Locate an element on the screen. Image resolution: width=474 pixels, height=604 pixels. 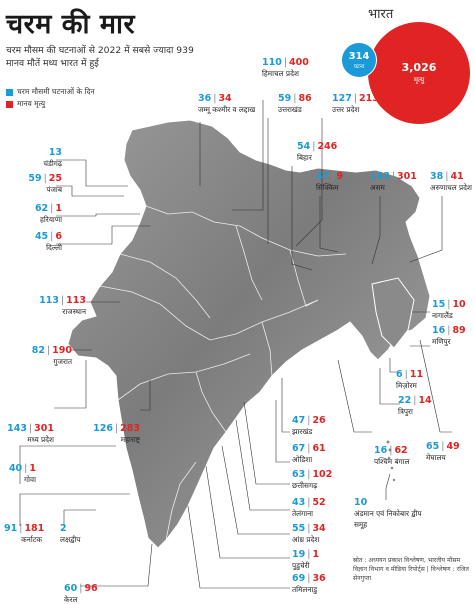
state-label-maharashtra: 126 | 283 महाराष्ट्र is located at coordinates (100, 432).